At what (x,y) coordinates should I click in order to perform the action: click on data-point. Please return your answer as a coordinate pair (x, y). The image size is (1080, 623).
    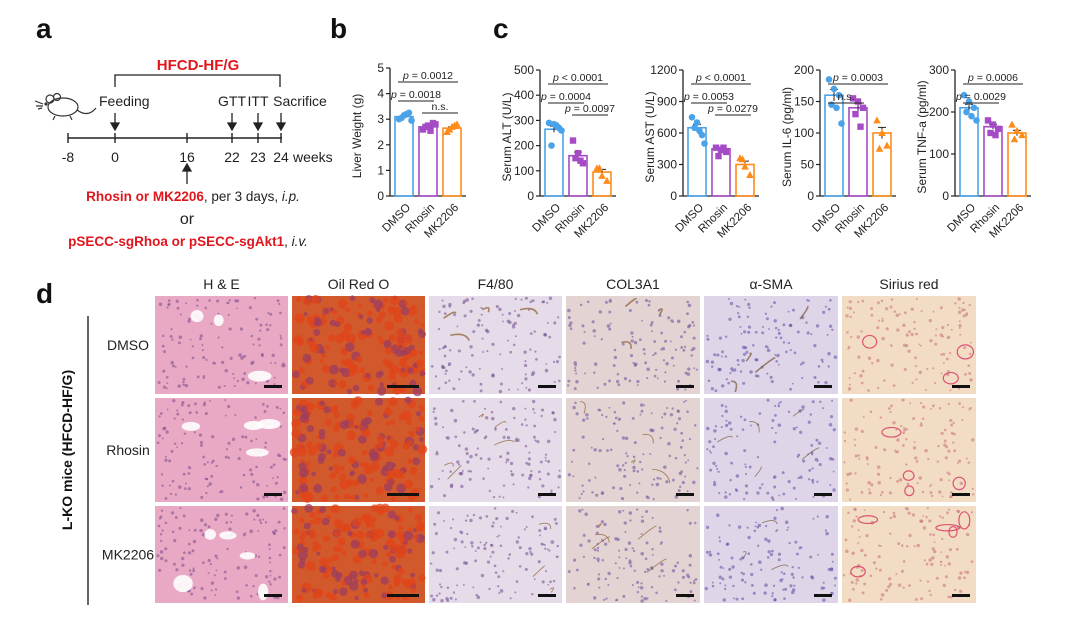
    Looking at the image, I should click on (401, 118).